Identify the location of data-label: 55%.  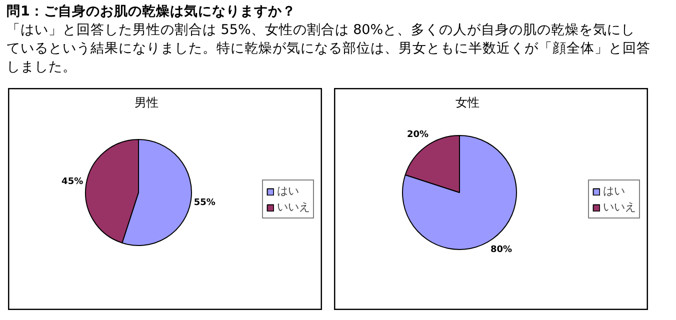
(205, 203).